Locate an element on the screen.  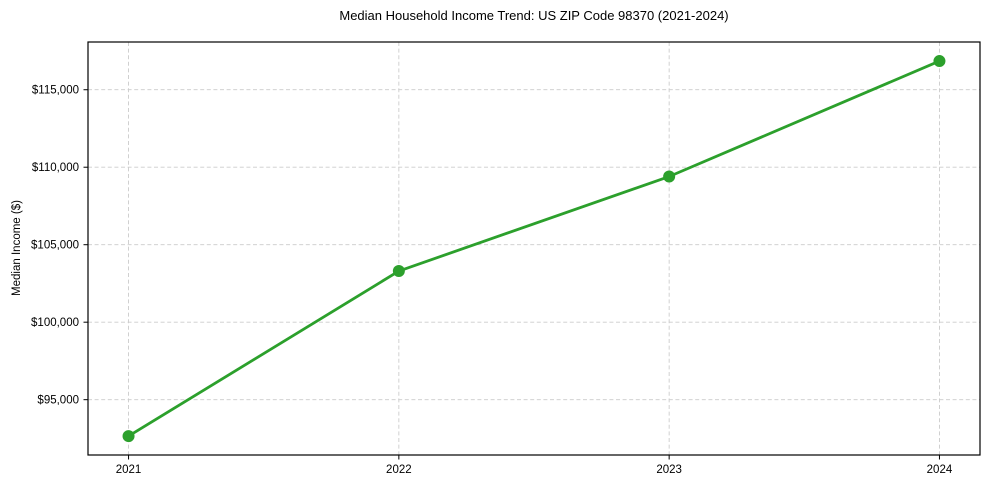
y-tick-label: $95,000 is located at coordinates (58, 401).